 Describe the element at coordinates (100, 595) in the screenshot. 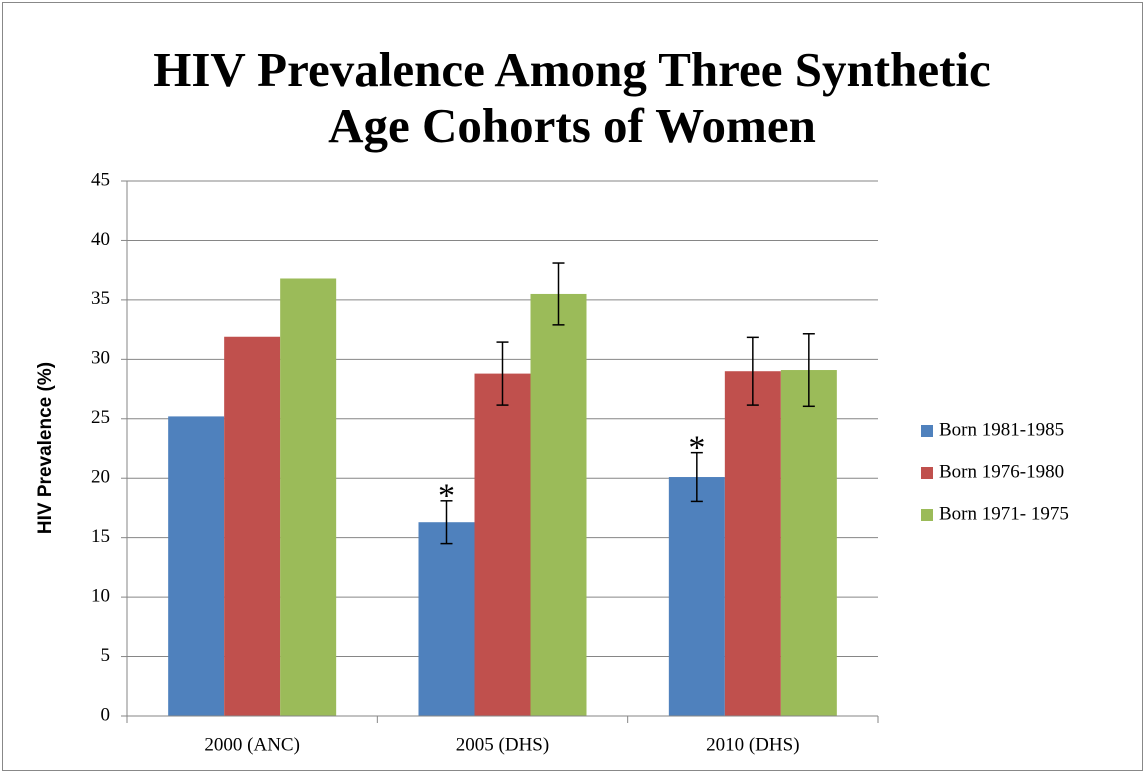

I see `y-tick-label: 10` at that location.